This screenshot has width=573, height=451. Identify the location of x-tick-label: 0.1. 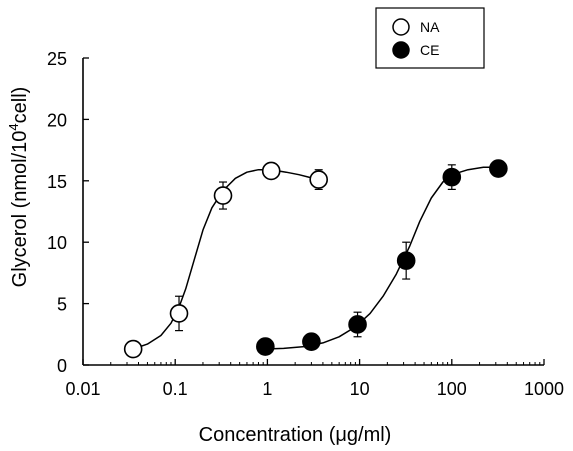
(175, 389).